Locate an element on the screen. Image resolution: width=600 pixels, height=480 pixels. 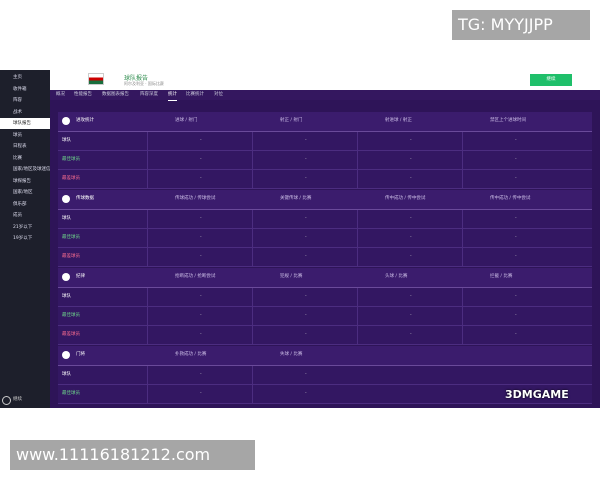
flag is located at coordinates (96, 79).